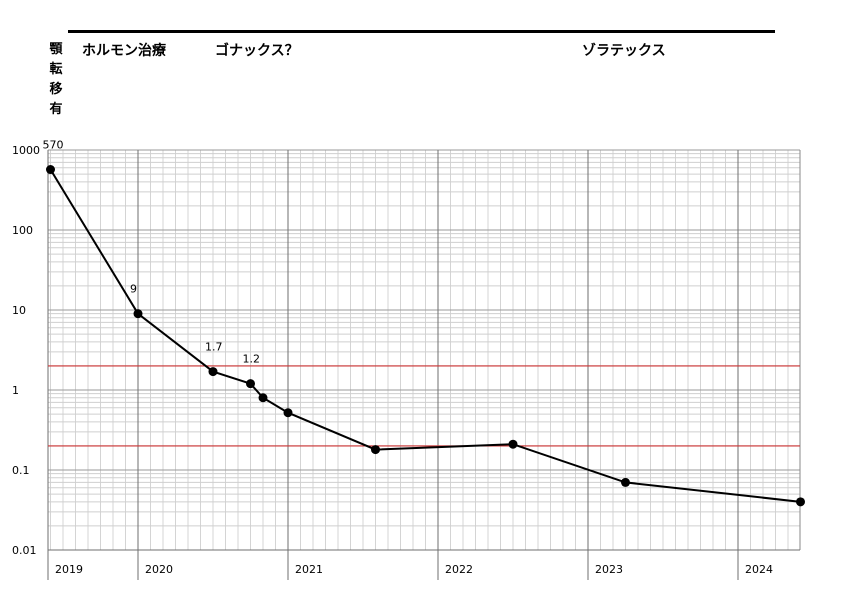 The image size is (850, 600). What do you see at coordinates (133, 289) in the screenshot?
I see `data-label: 9` at bounding box center [133, 289].